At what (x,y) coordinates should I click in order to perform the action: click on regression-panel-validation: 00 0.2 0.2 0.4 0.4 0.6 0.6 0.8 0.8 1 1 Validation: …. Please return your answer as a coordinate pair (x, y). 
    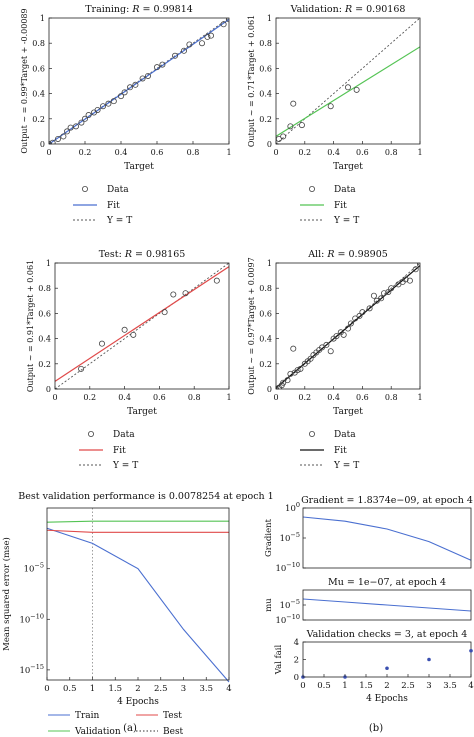
    Looking at the image, I should click on (335, 115).